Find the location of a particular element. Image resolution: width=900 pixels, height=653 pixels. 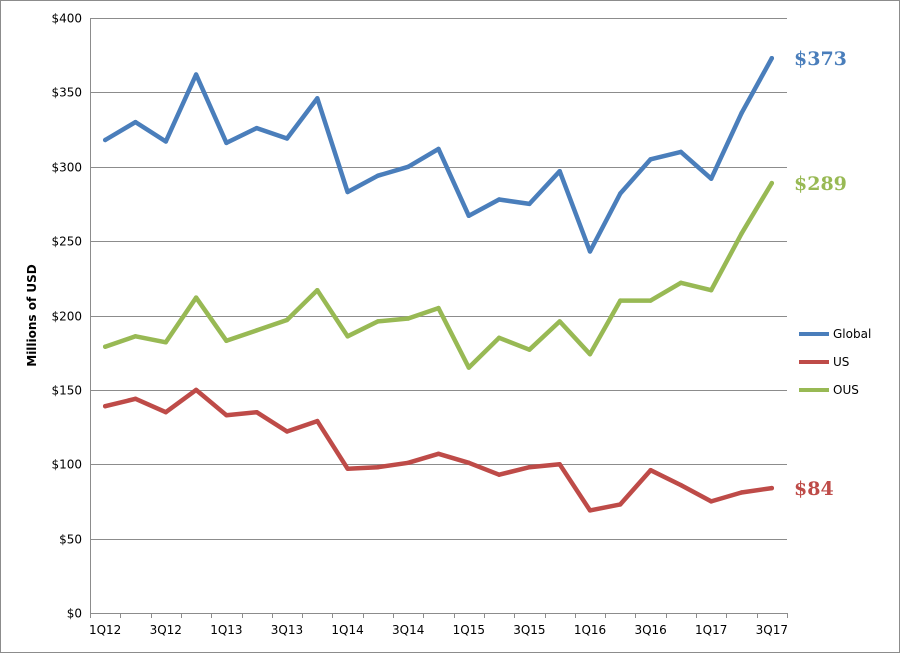

x-tick-label: 1Q12 is located at coordinates (105, 630).